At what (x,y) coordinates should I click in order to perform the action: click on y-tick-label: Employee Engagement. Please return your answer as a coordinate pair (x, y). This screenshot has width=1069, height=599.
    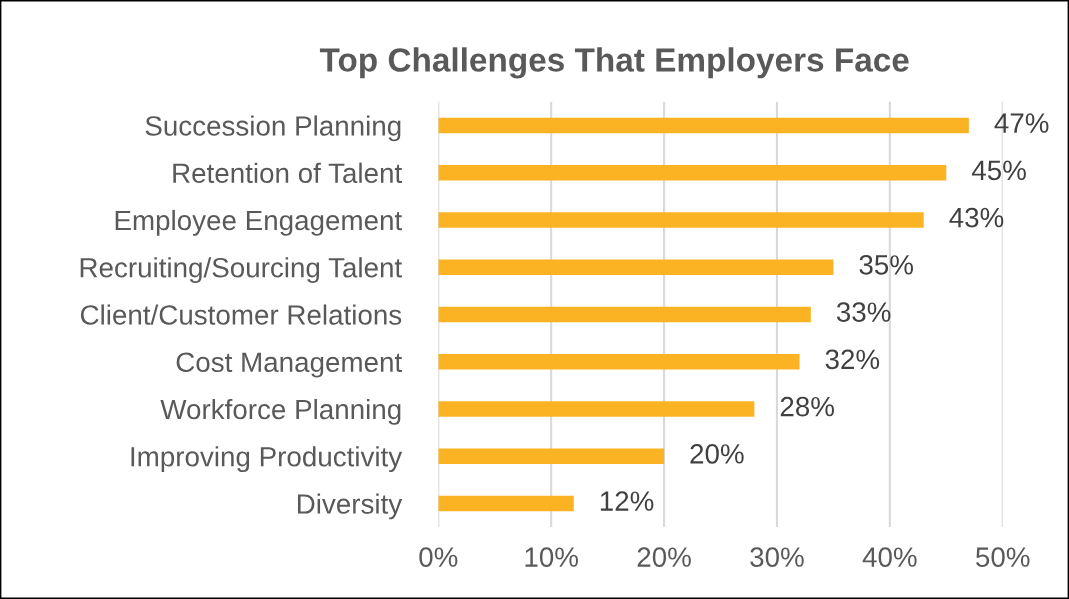
    Looking at the image, I should click on (258, 222).